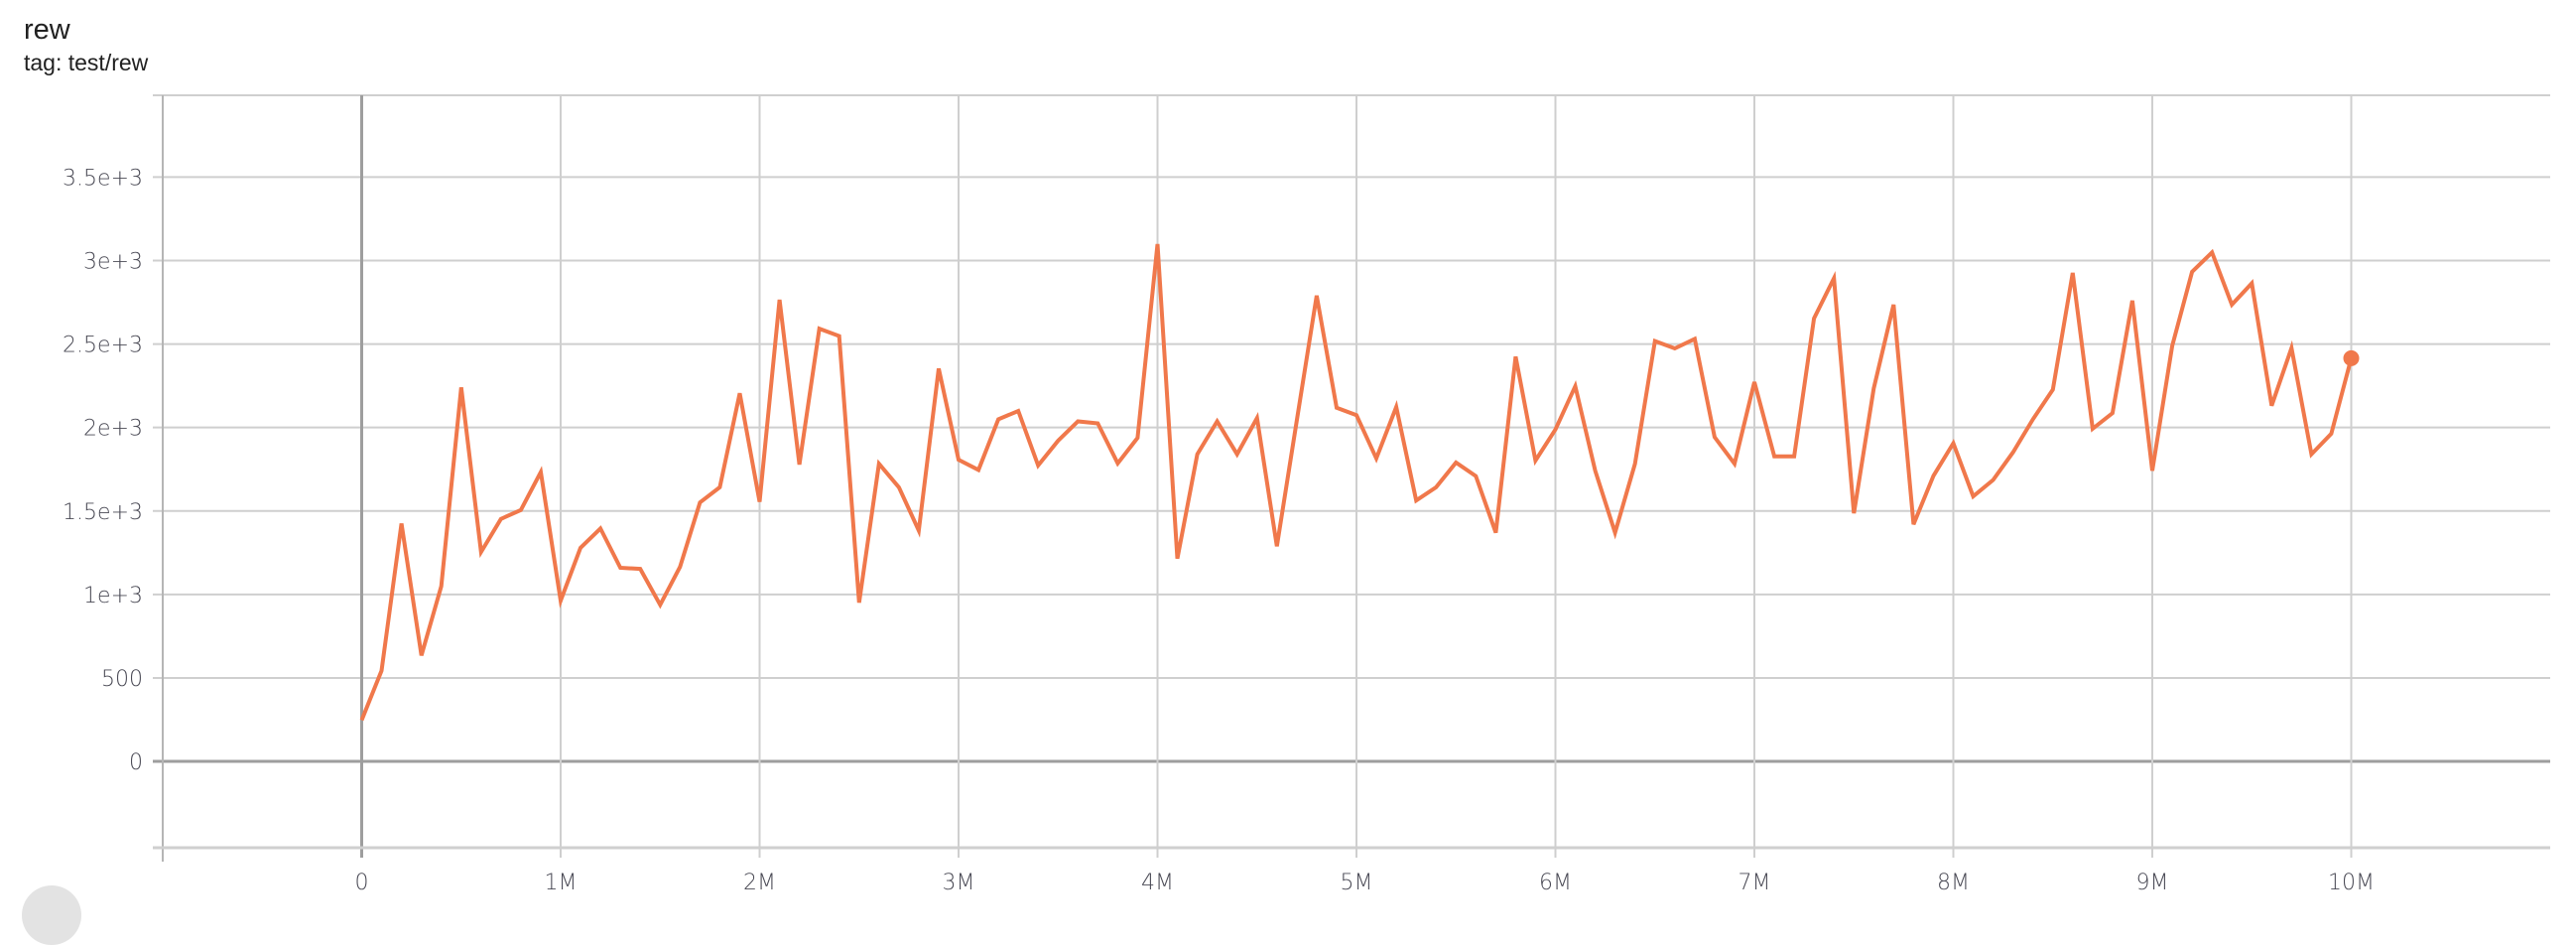 Image resolution: width=2576 pixels, height=945 pixels. I want to click on x-tick-label: 1M, so click(562, 883).